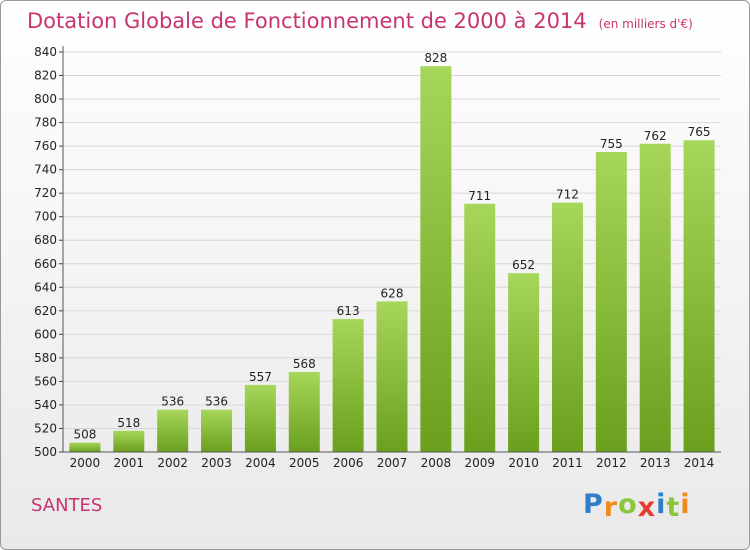  What do you see at coordinates (673, 507) in the screenshot?
I see `logo-letter: t` at bounding box center [673, 507].